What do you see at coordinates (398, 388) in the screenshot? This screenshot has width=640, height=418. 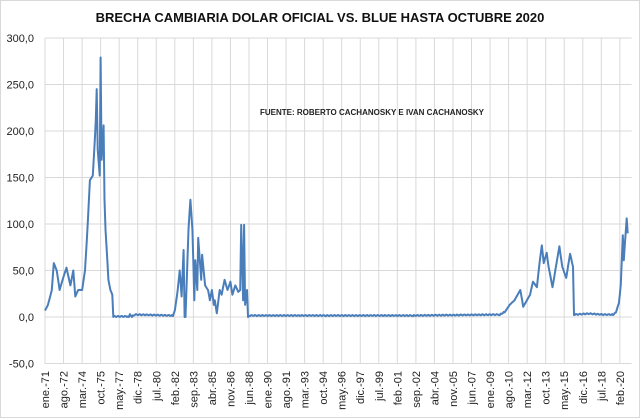 I see `x-tick-label: feb.-01` at bounding box center [398, 388].